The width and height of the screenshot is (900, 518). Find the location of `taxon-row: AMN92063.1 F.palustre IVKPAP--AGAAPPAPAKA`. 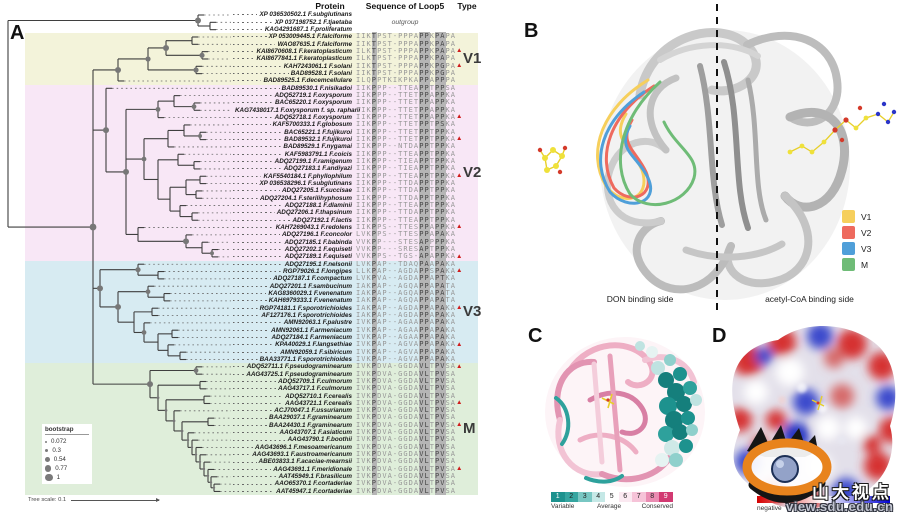

taxon-row: AMN92063.1 F.palustre IVKPAP--AGAAPPAPAKA is located at coordinates (355, 322).